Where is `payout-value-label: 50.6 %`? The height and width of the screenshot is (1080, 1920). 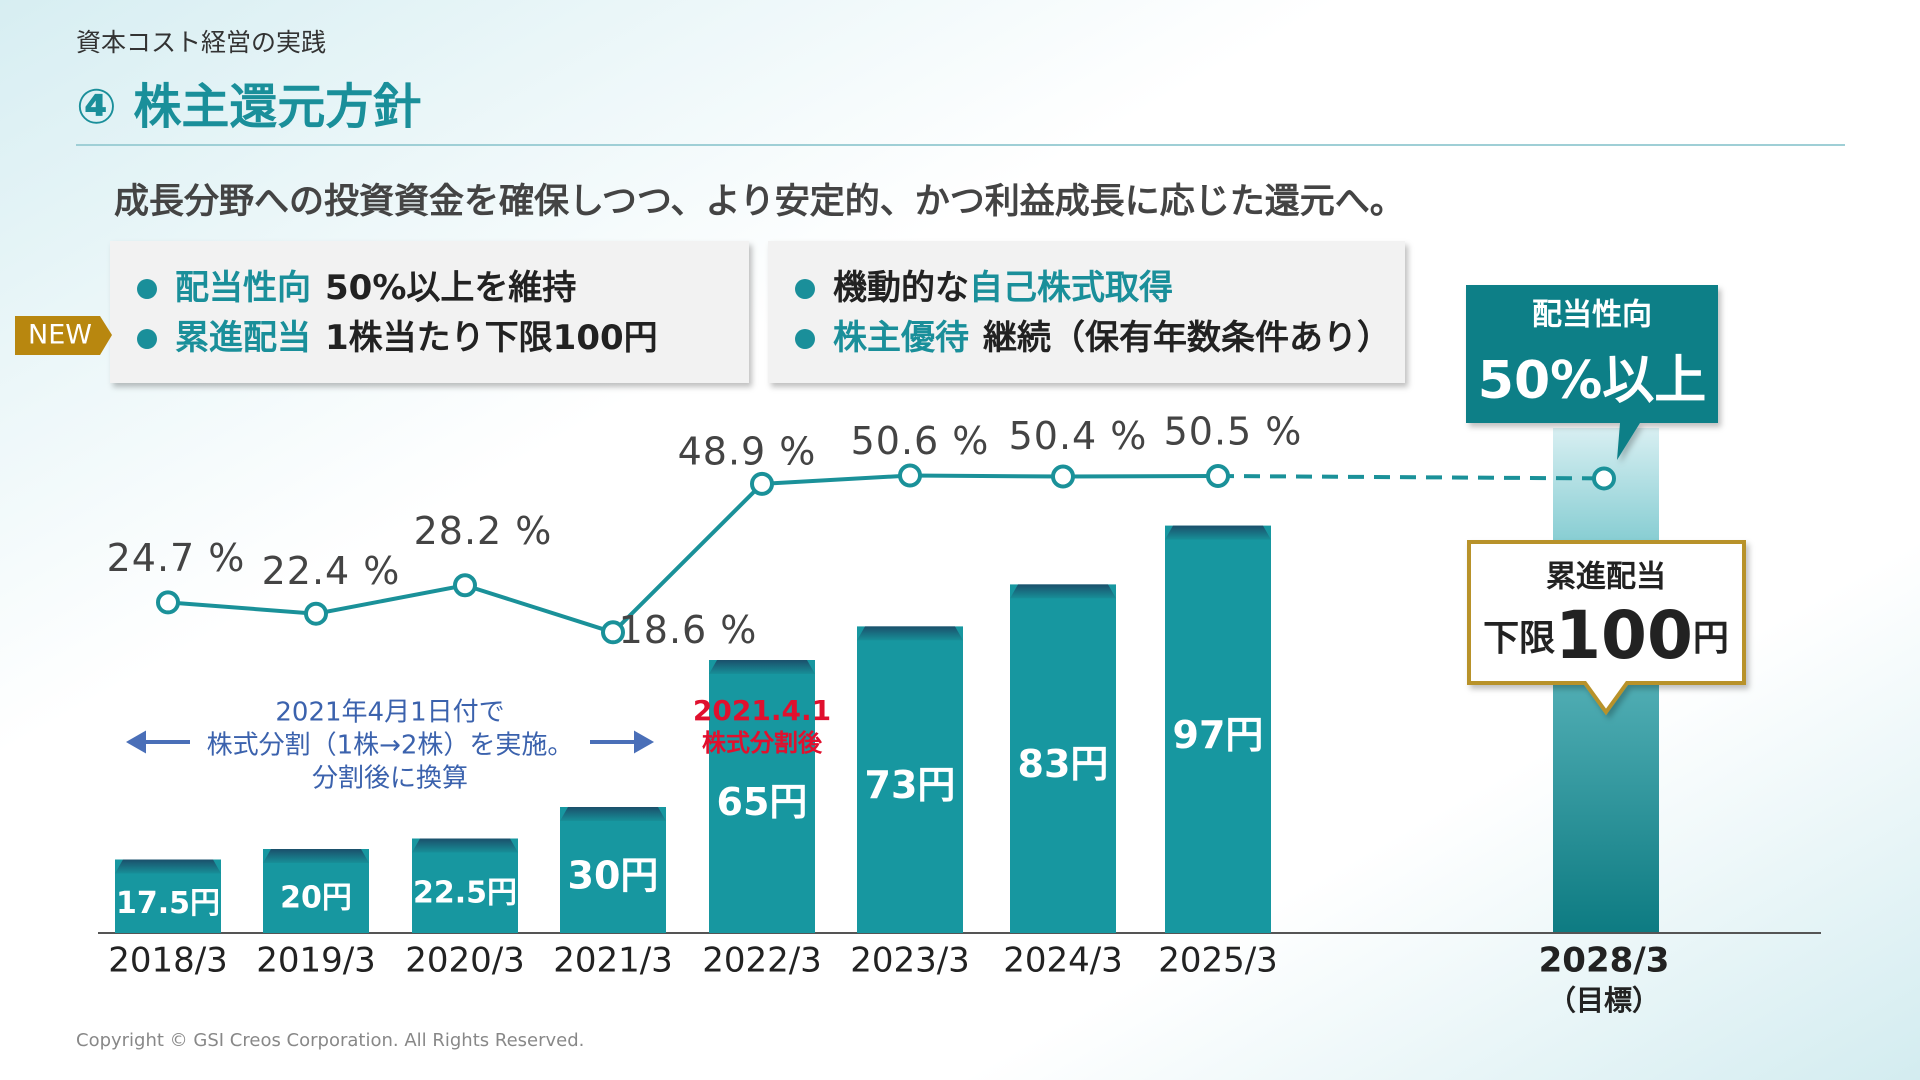 payout-value-label: 50.6 % is located at coordinates (920, 441).